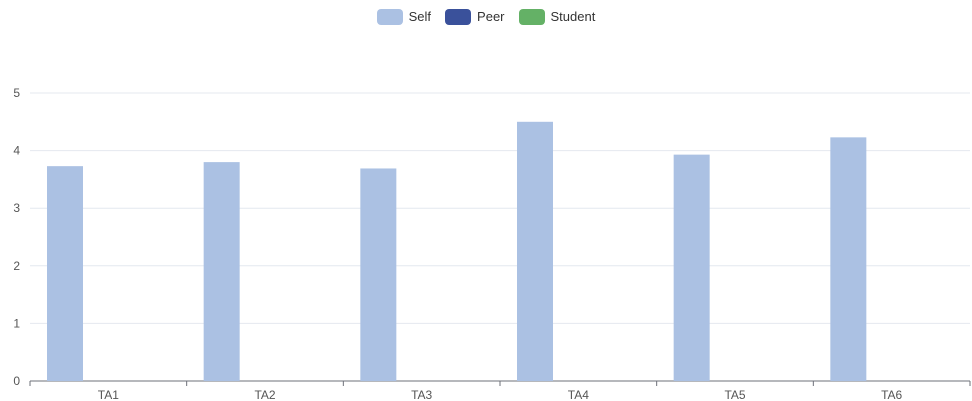 The height and width of the screenshot is (401, 972). Describe the element at coordinates (475, 17) in the screenshot. I see `legend-item-peer: Peer` at that location.